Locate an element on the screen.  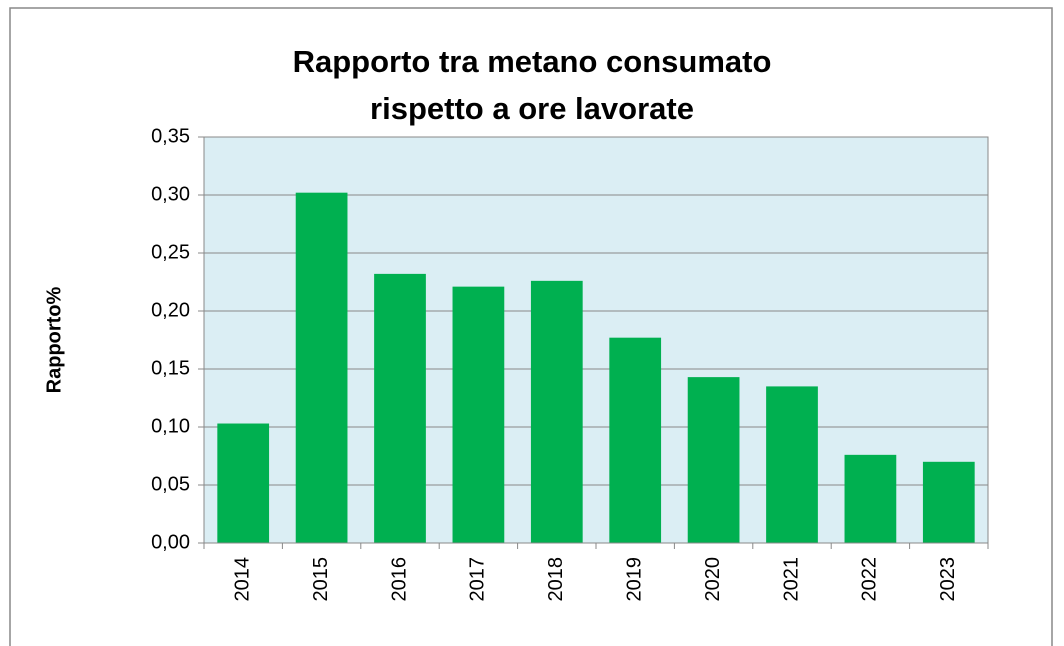
x-tick-label: 2021 is located at coordinates (791, 579).